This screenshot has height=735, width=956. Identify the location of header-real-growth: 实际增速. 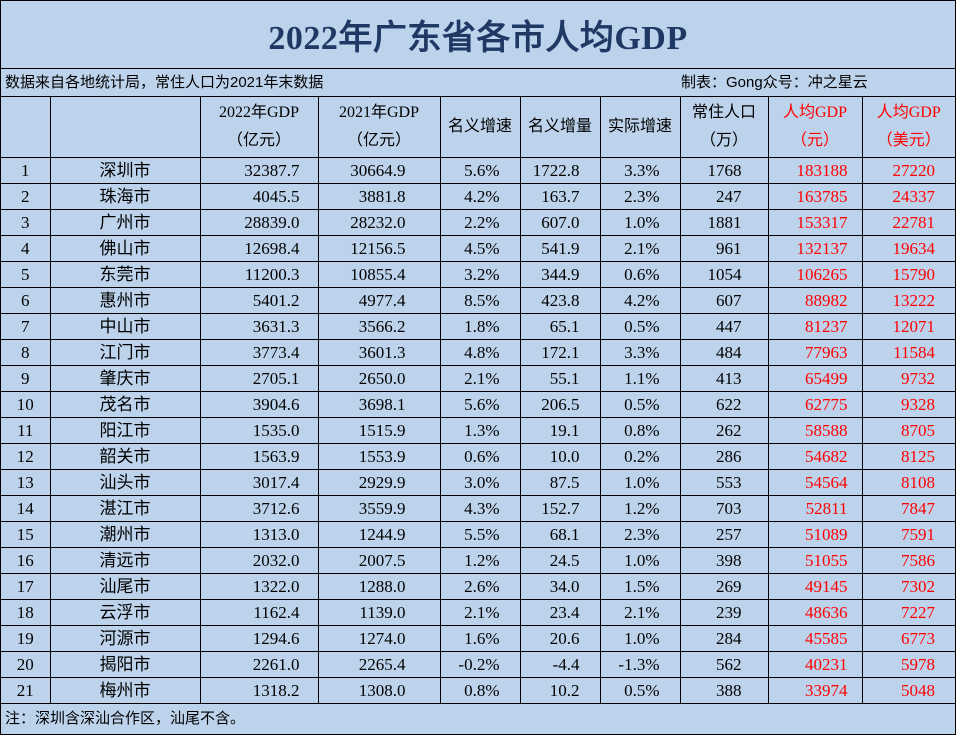
(640, 127).